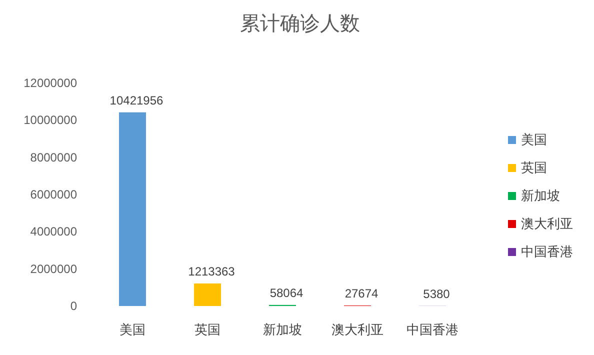 The height and width of the screenshot is (355, 594). I want to click on x-tick-label: 澳大利亚, so click(358, 329).